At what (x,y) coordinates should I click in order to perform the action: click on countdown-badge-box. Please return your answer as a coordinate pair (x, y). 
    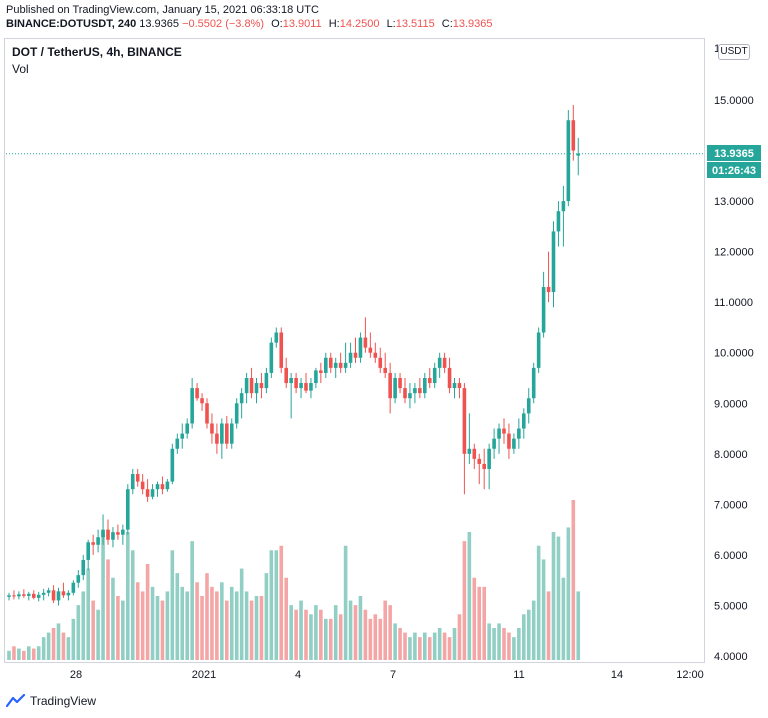
    Looking at the image, I should click on (734, 170).